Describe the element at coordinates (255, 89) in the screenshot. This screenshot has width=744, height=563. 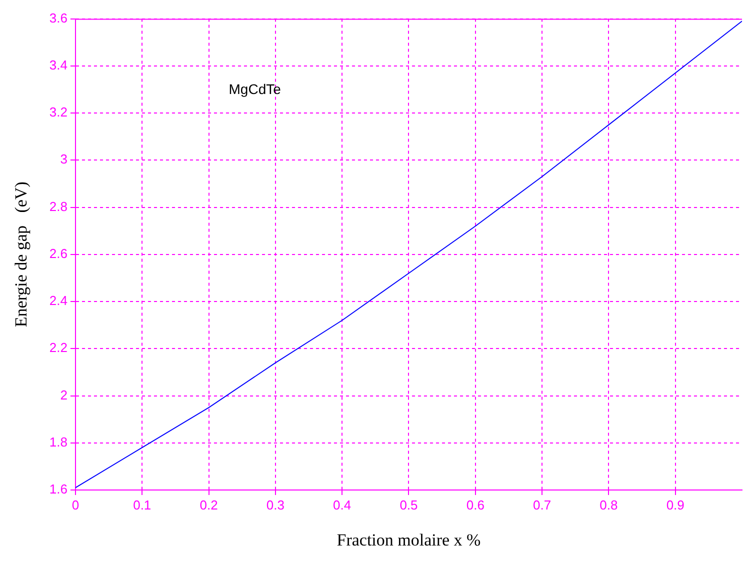
I see `annotation: MgCdTe` at that location.